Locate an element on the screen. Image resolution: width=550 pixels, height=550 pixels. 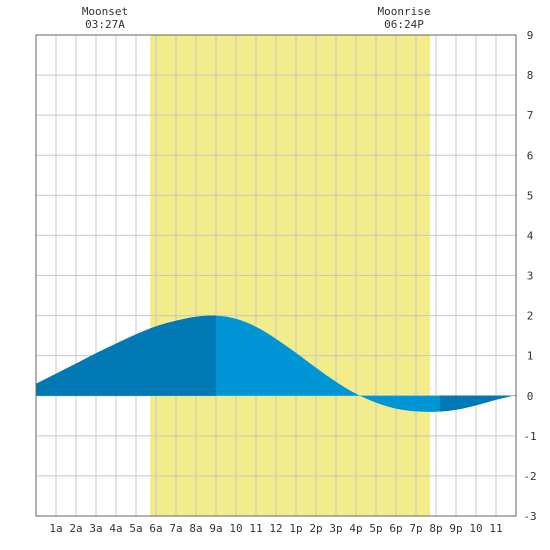
y-tick-label: 6 is located at coordinates (530, 155).